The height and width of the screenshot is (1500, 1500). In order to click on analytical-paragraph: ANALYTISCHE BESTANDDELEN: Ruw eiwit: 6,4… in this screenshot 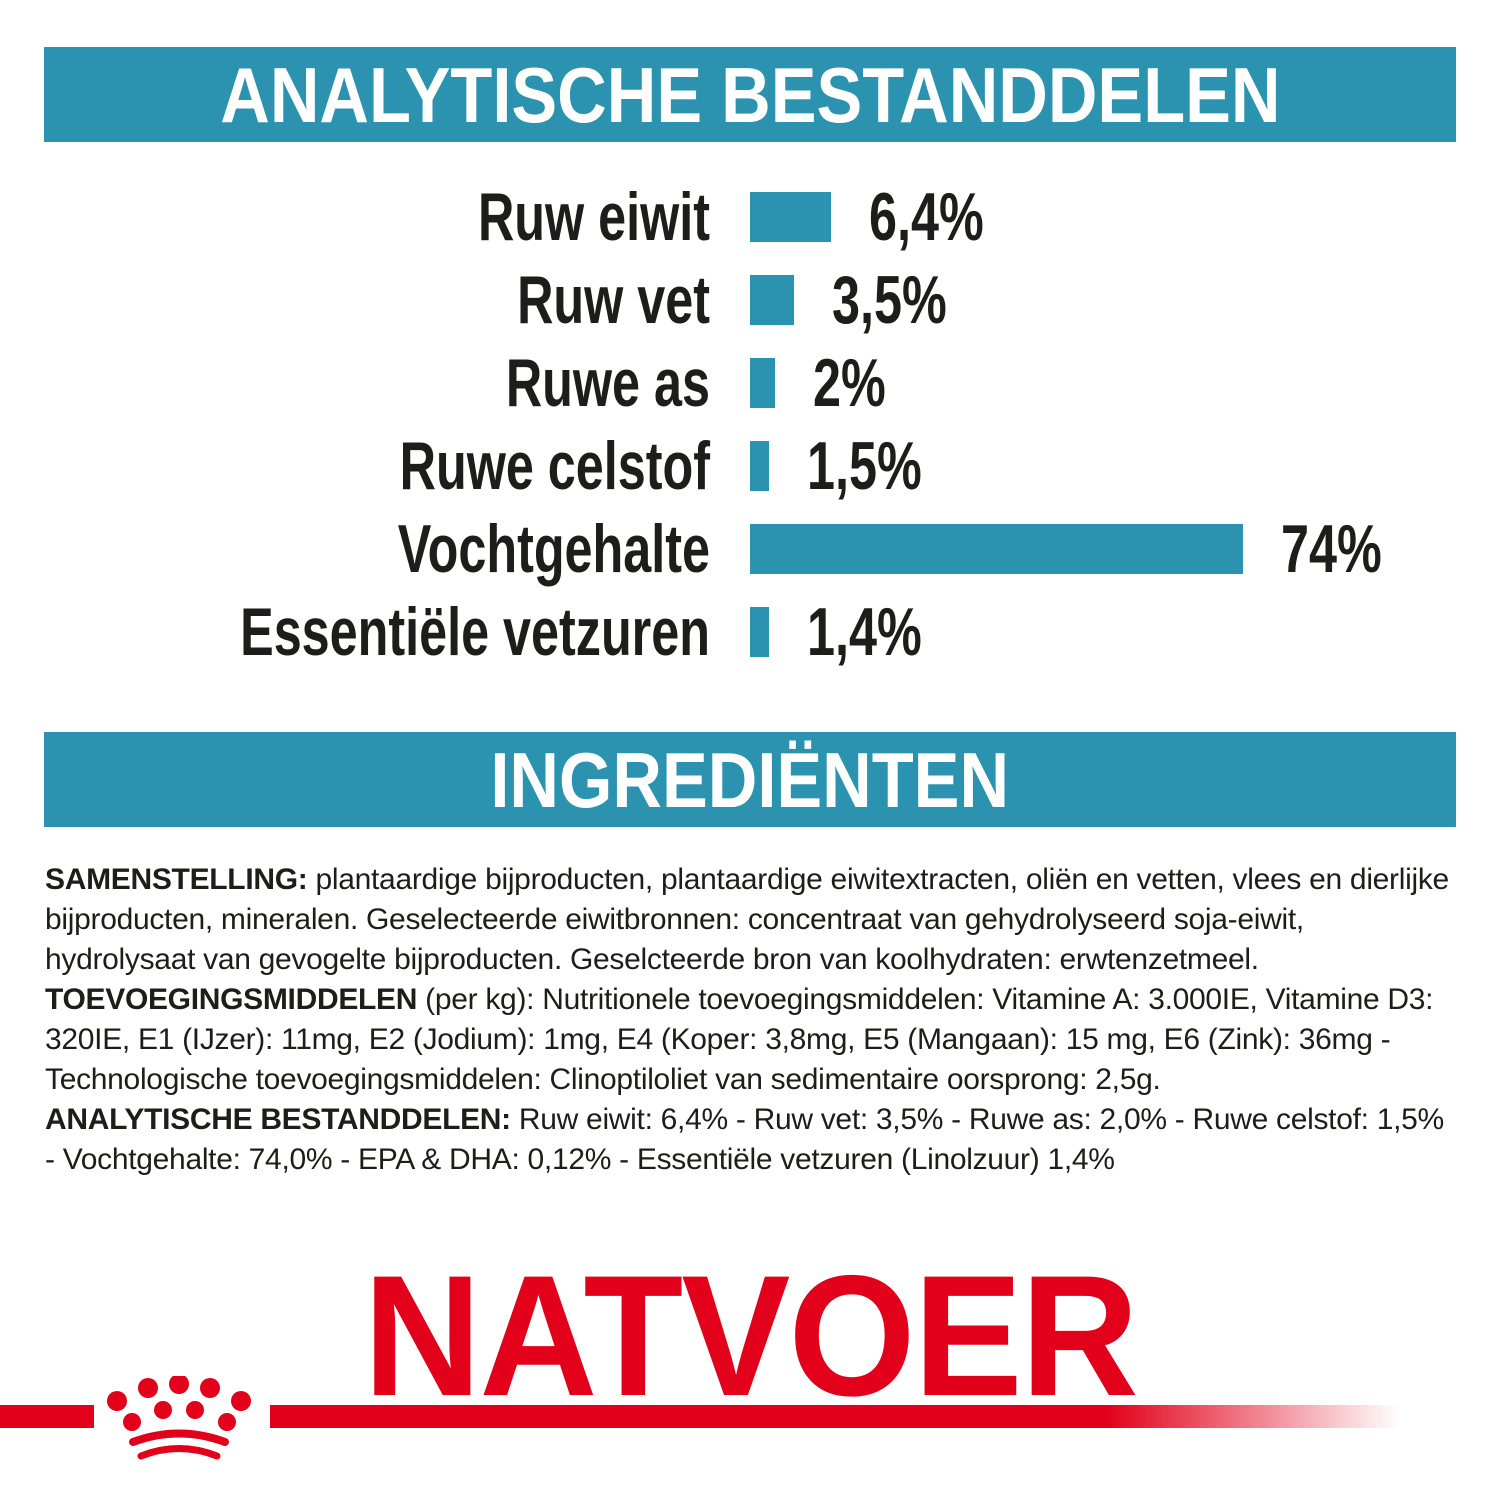, I will do `click(751, 1140)`.